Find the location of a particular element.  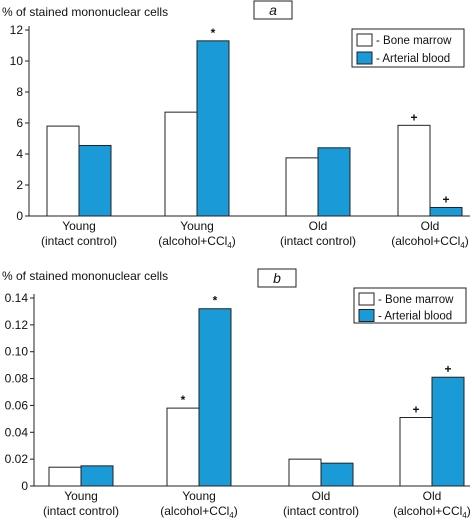

y-tick-label: 8 is located at coordinates (19, 92).